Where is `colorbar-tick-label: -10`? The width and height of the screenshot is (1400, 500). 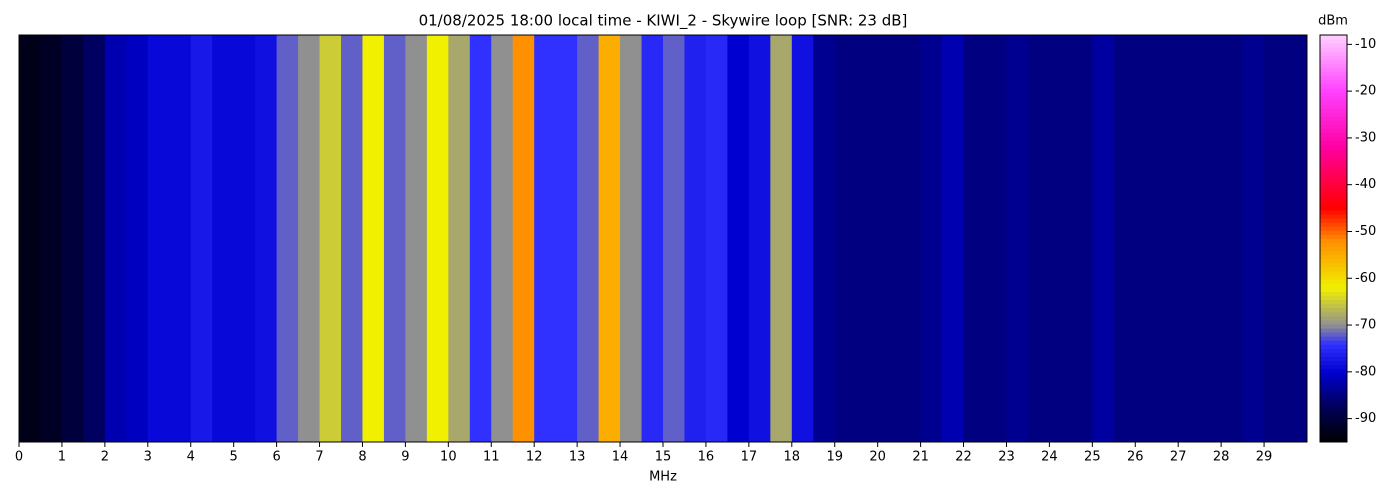
colorbar-tick-label: -10 is located at coordinates (1365, 44).